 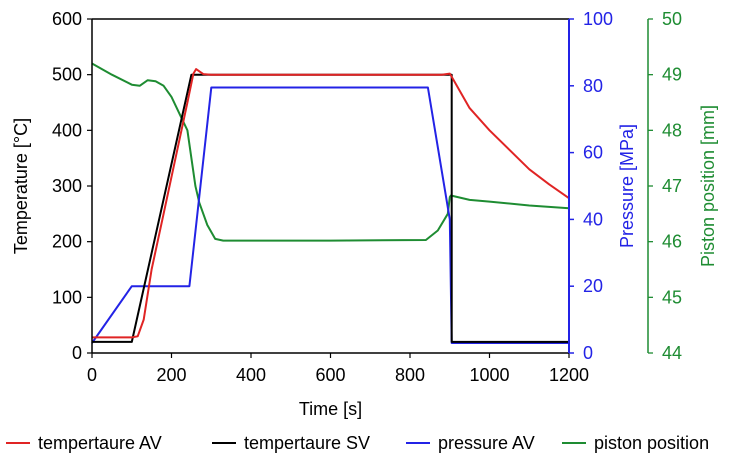 I want to click on temperature-tick-label: 200, so click(x=67, y=242).